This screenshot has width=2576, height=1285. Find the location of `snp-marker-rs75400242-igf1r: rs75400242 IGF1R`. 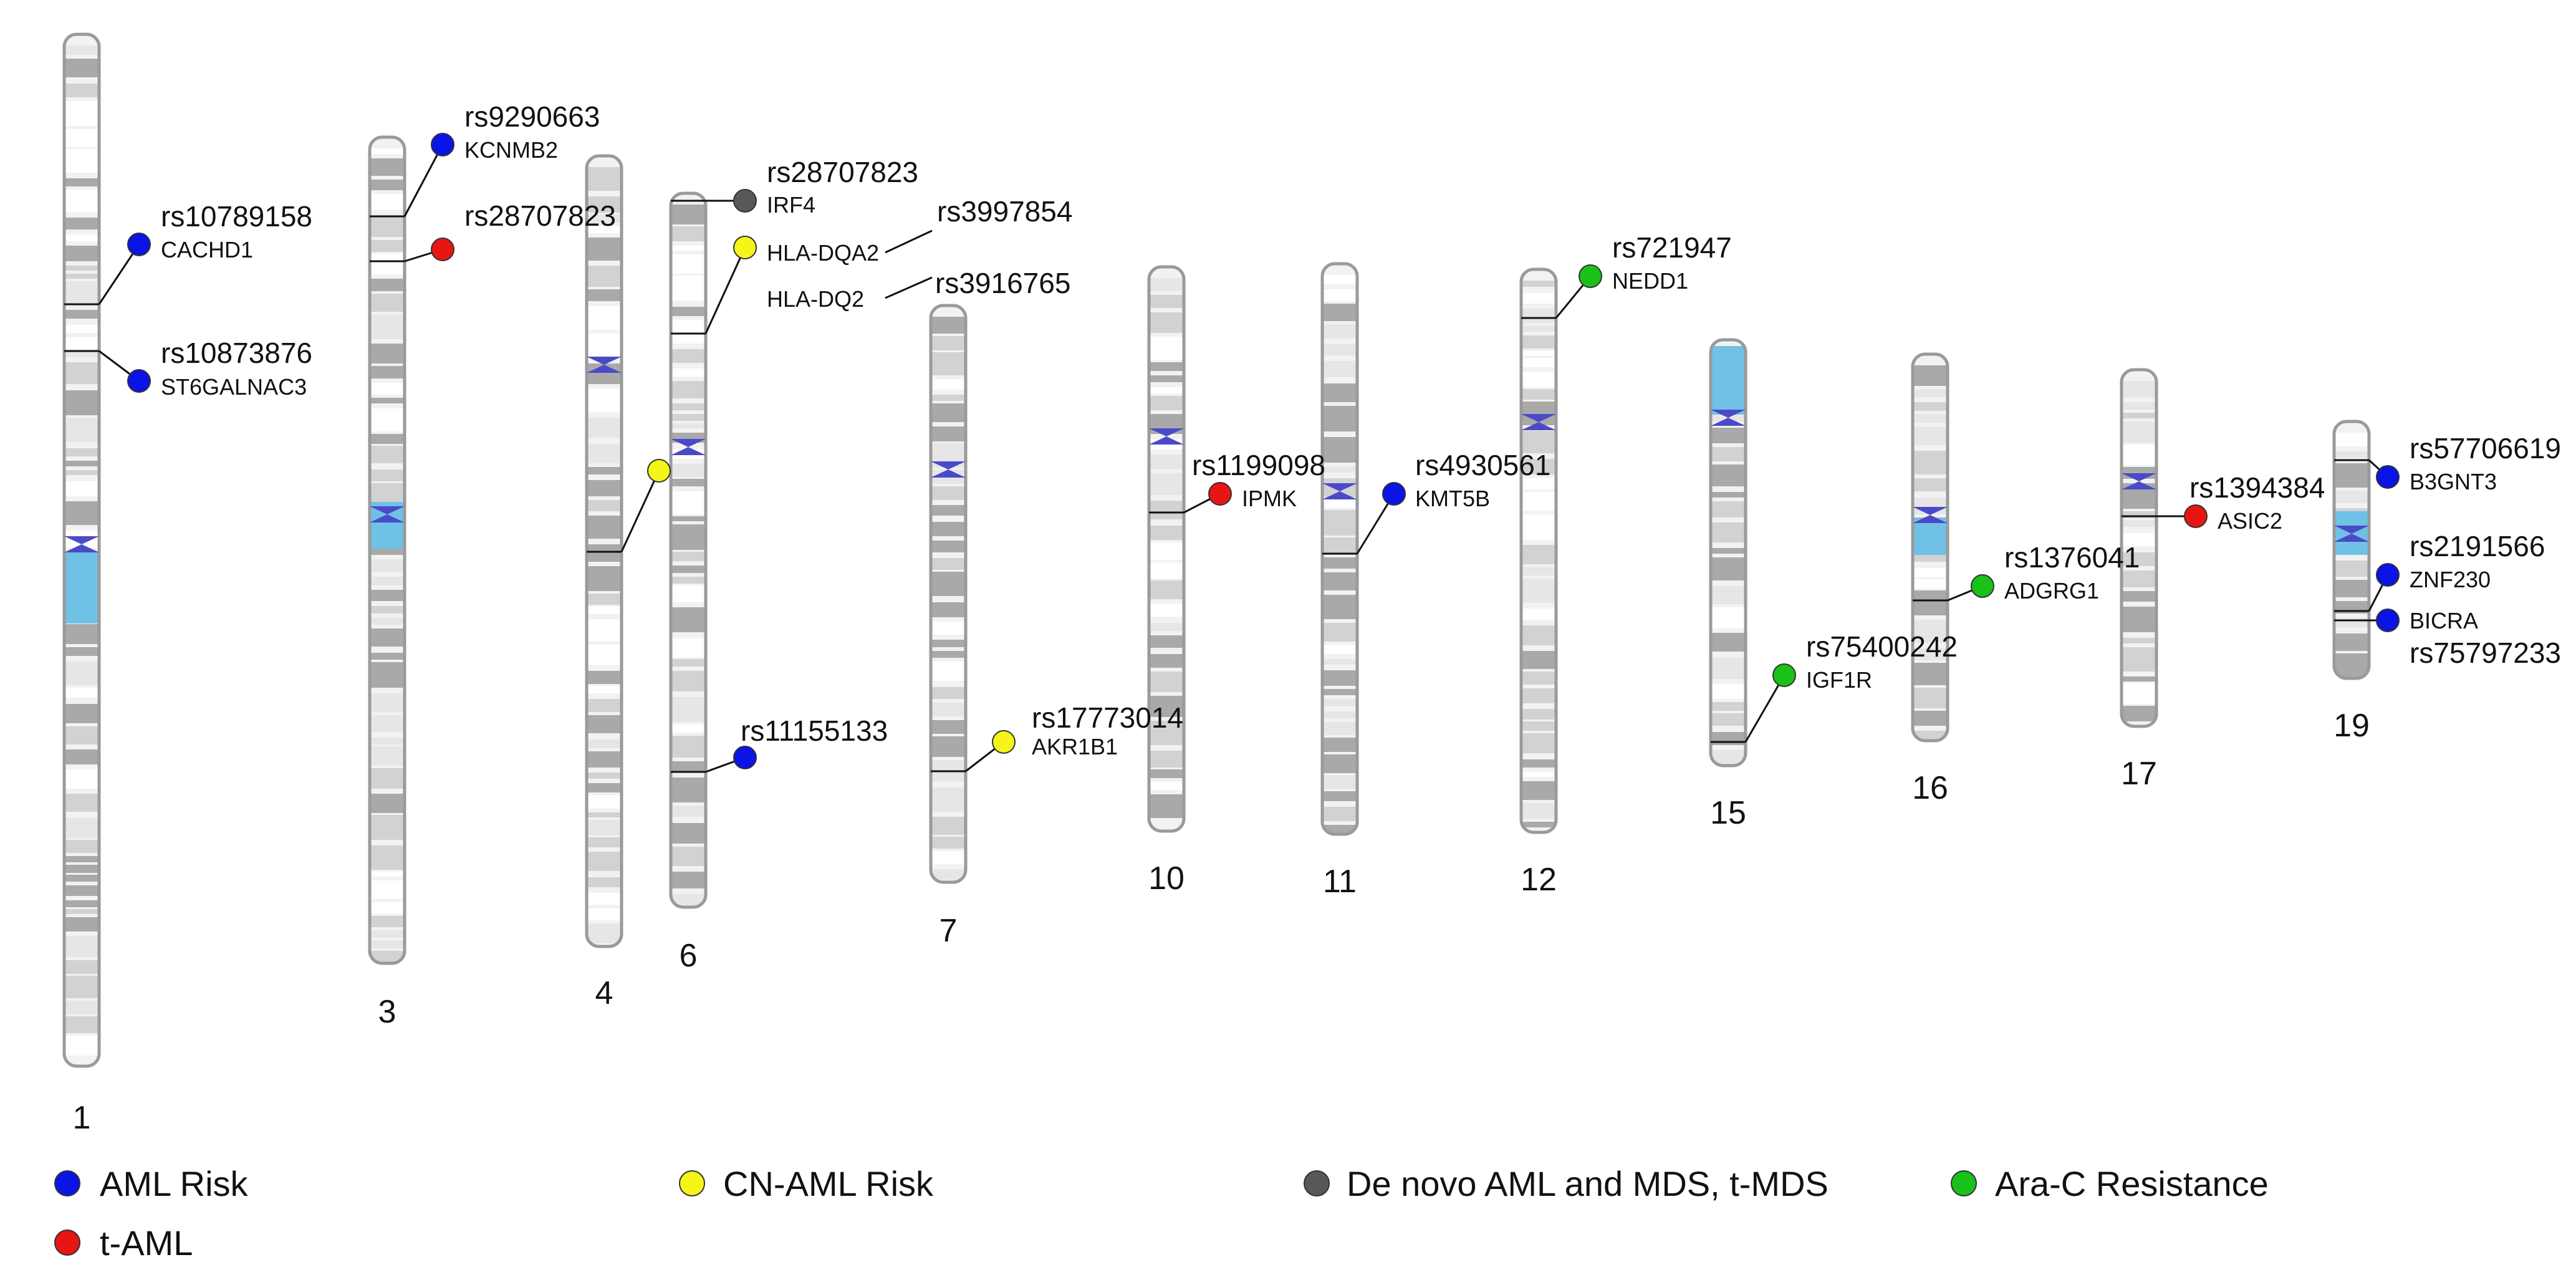

snp-marker-rs75400242-igf1r: rs75400242 IGF1R is located at coordinates (1834, 686).